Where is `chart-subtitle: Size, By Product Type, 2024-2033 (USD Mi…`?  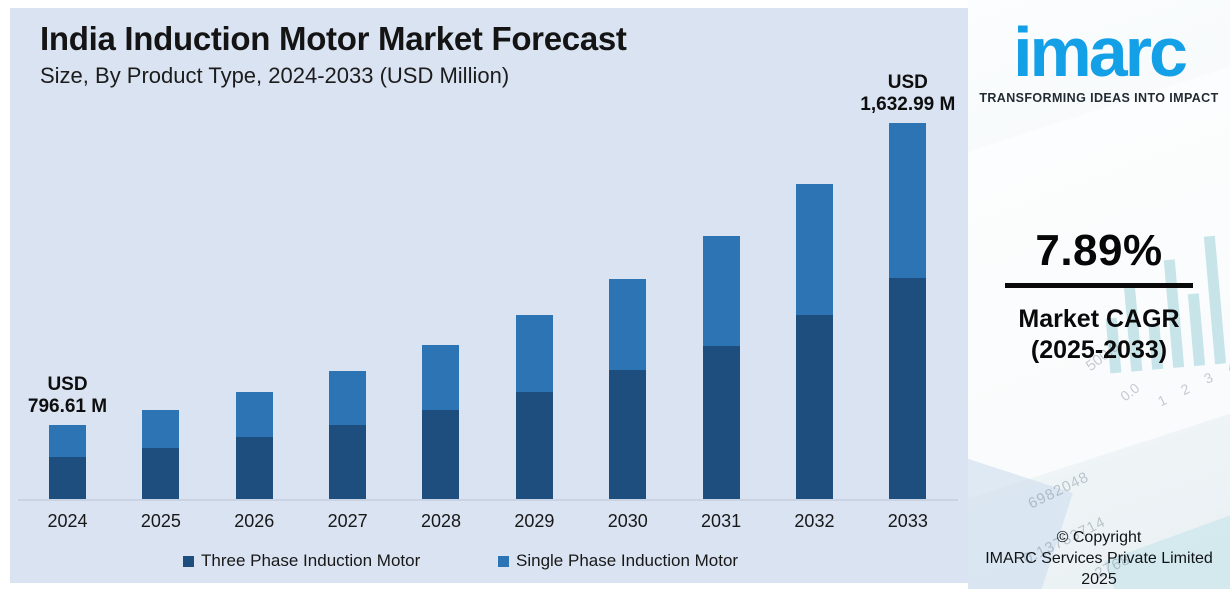 chart-subtitle: Size, By Product Type, 2024-2033 (USD Mi… is located at coordinates (275, 75).